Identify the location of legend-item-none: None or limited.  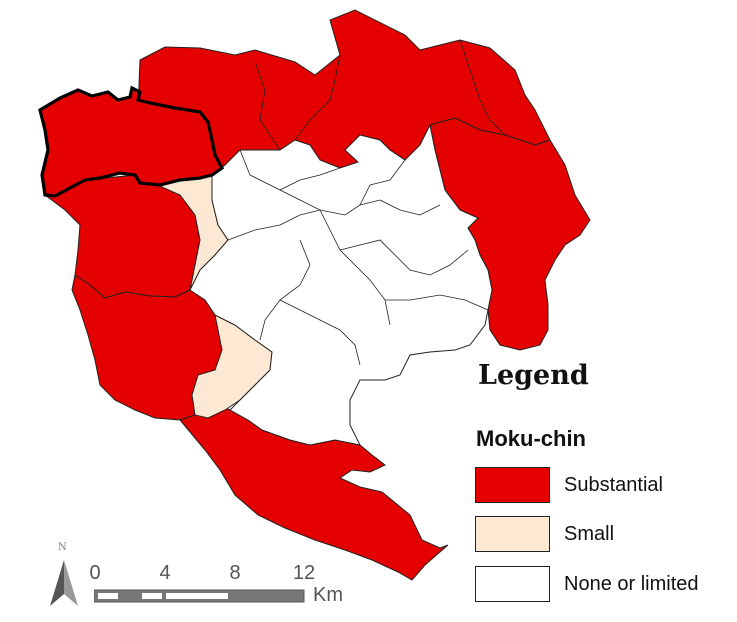
(587, 584).